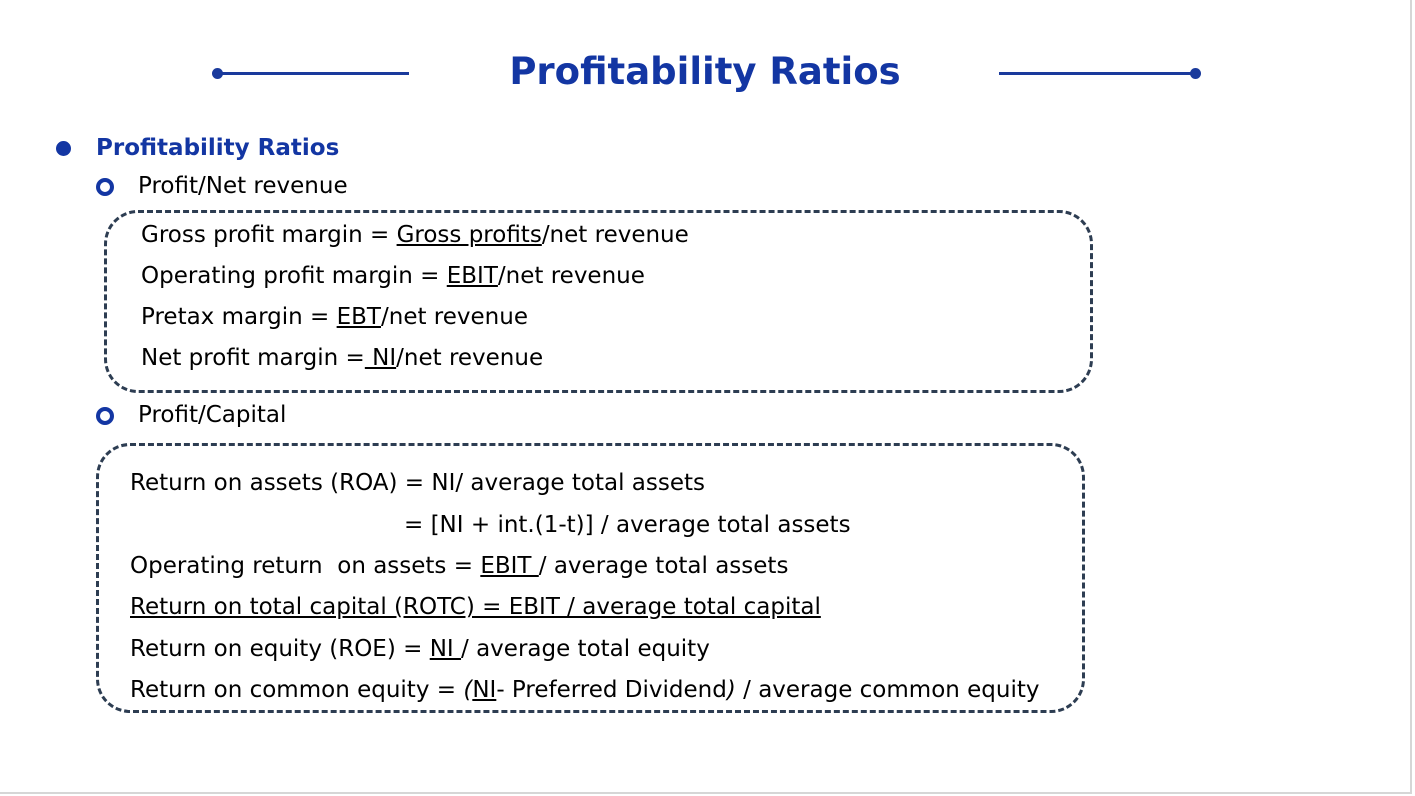  What do you see at coordinates (294, 276) in the screenshot?
I see `operating-profit-margin-label: Operating profit margin =` at bounding box center [294, 276].